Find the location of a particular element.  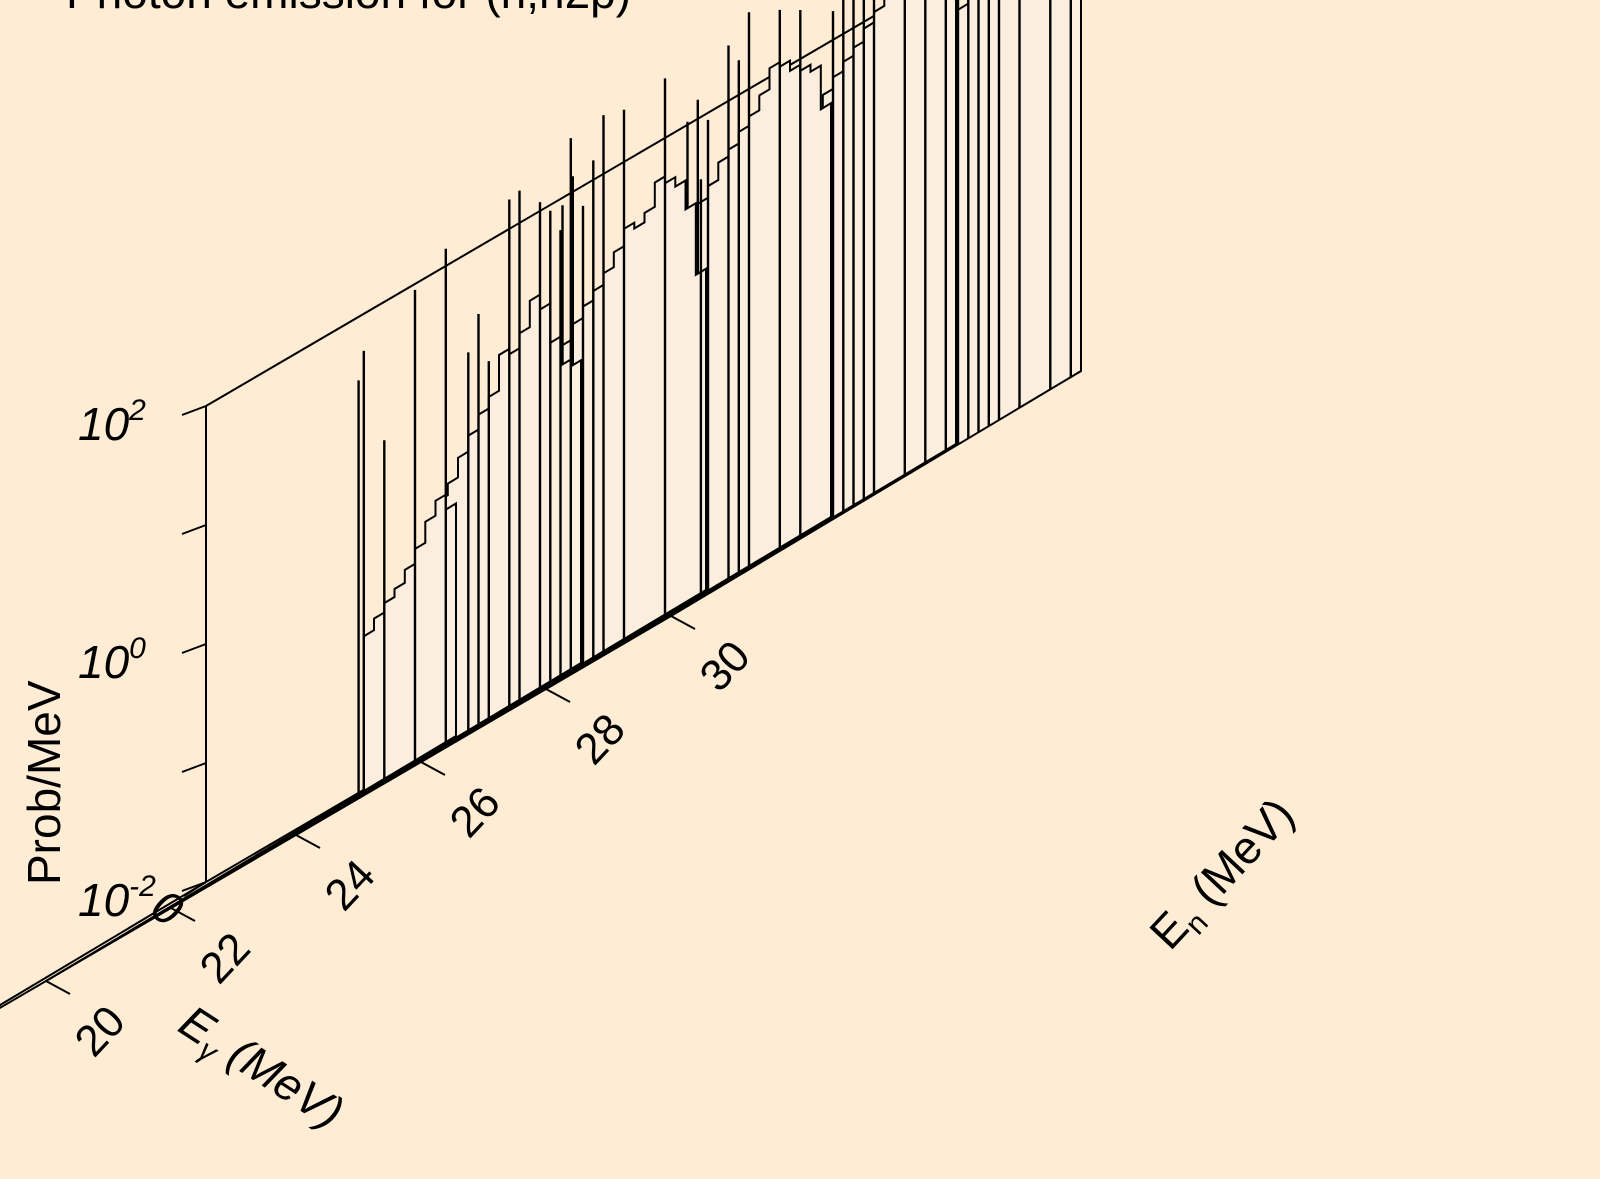

y-tick-label: 28 is located at coordinates (599, 739).